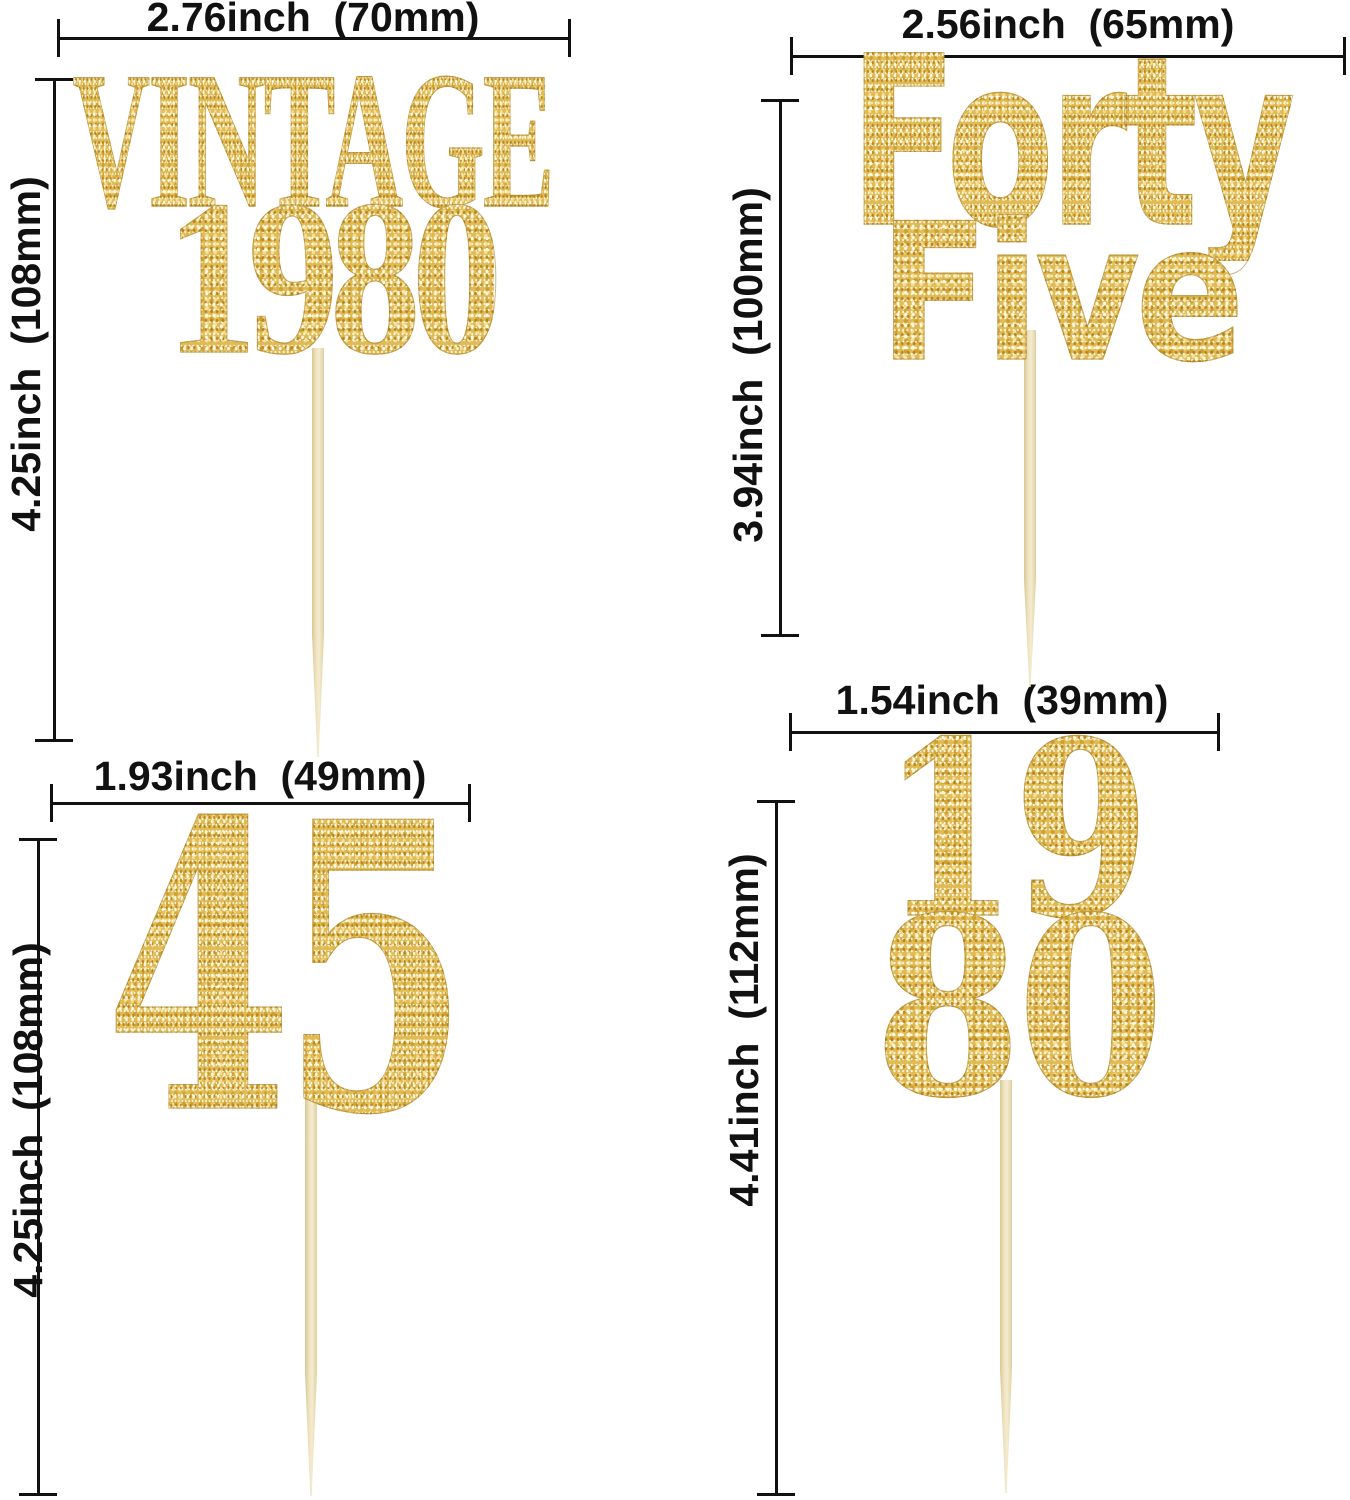 This screenshot has height=1500, width=1350. What do you see at coordinates (1061, 293) in the screenshot?
I see `topper-text-five: Five` at bounding box center [1061, 293].